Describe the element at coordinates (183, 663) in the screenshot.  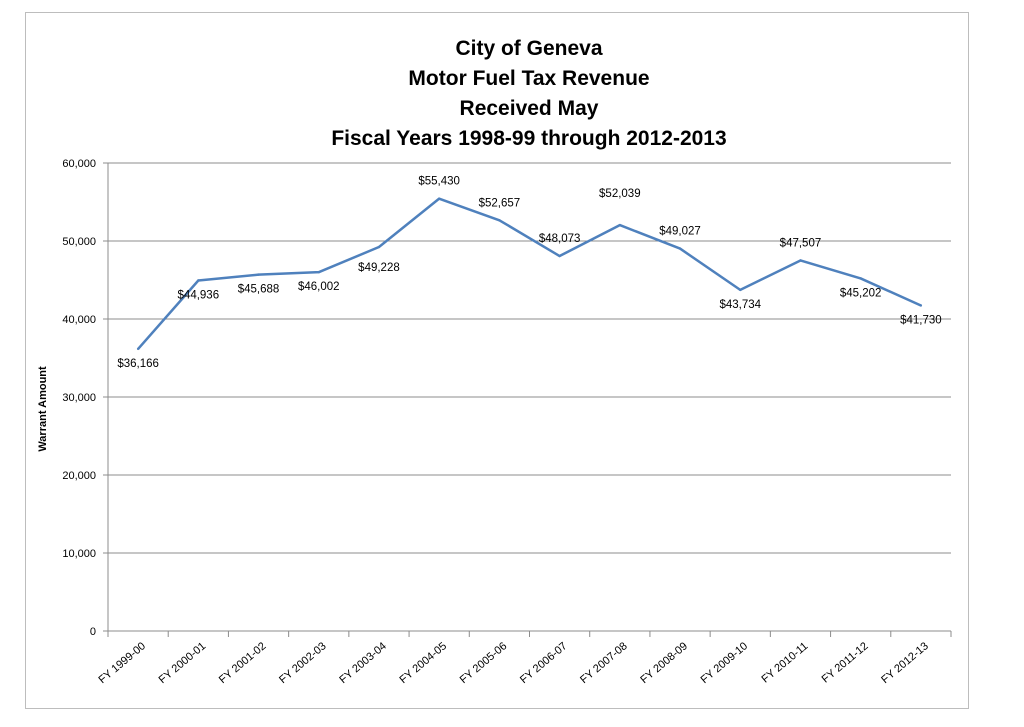
I see `x-tick-label-1: FY 2000-01` at that location.